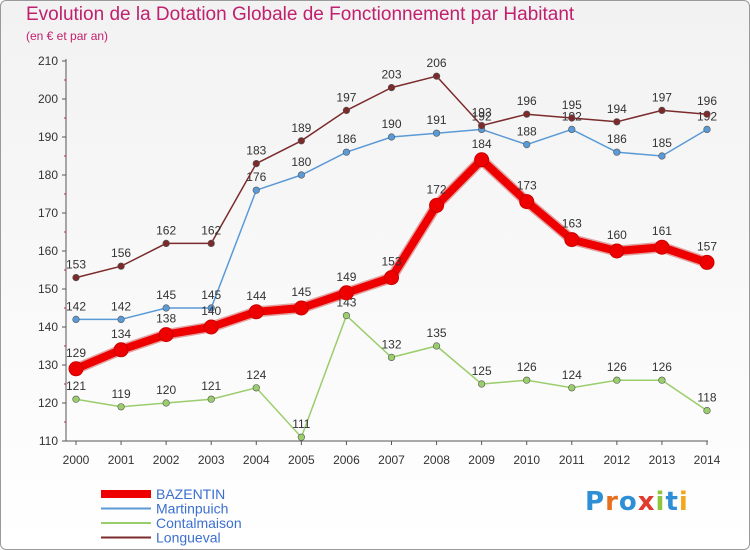  I want to click on legend-label-martinpuich: Martinpuich, so click(192, 509).